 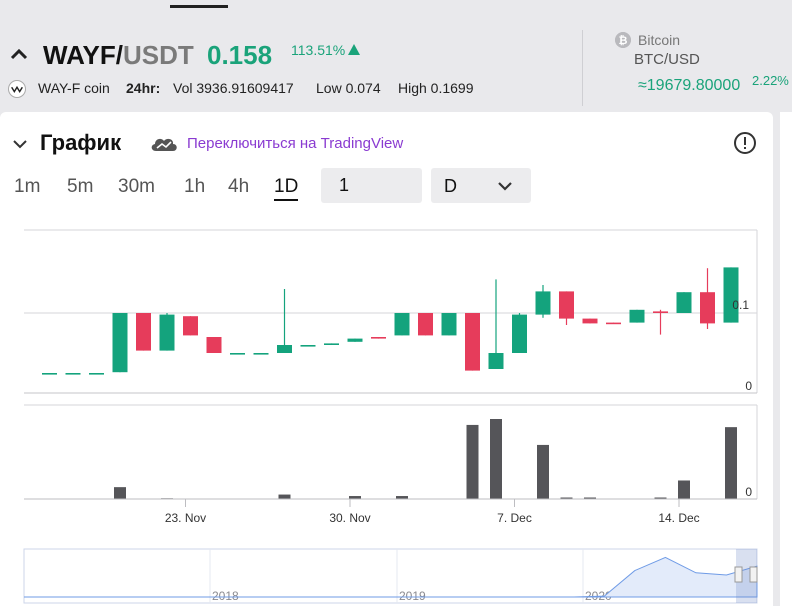 I want to click on timeframe-1m: 1m, so click(x=27, y=186).